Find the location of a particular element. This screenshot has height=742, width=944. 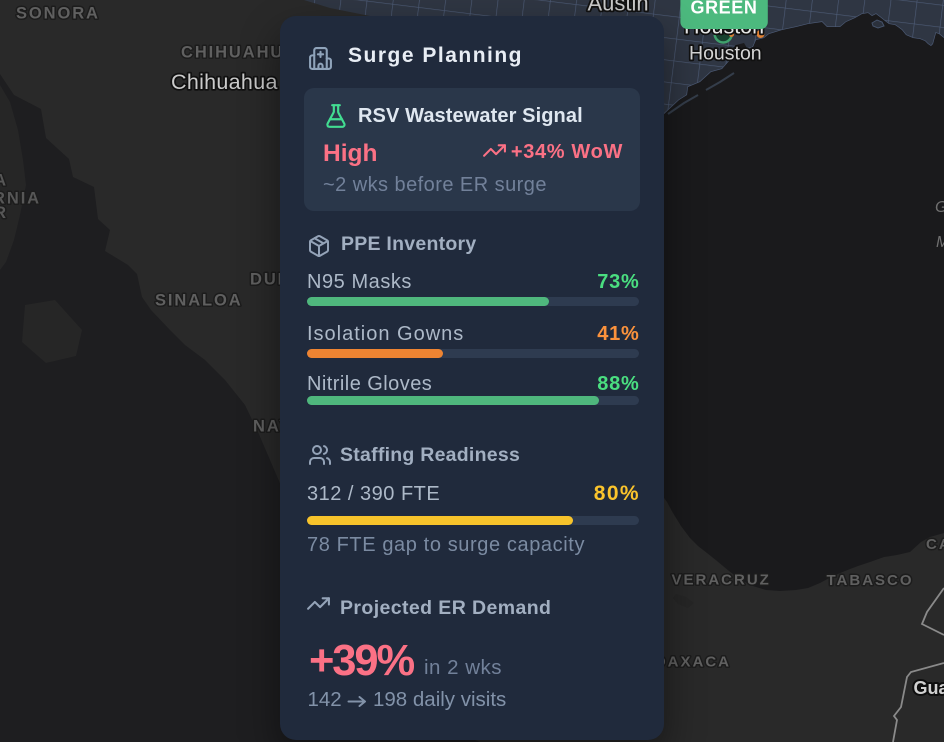

svg-text: SONORA is located at coordinates (58, 14).